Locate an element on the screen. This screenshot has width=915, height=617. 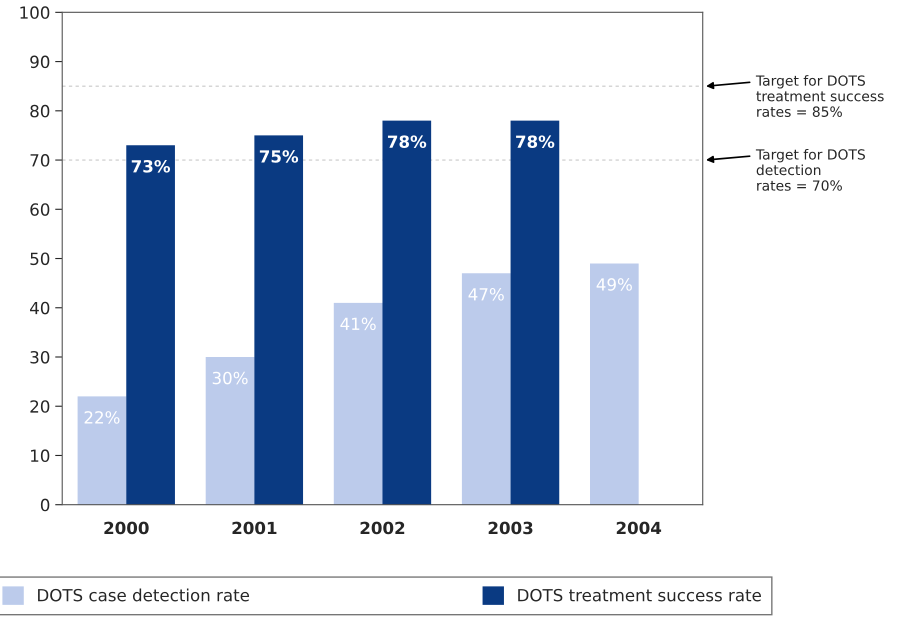
data-label: 75% is located at coordinates (279, 156).